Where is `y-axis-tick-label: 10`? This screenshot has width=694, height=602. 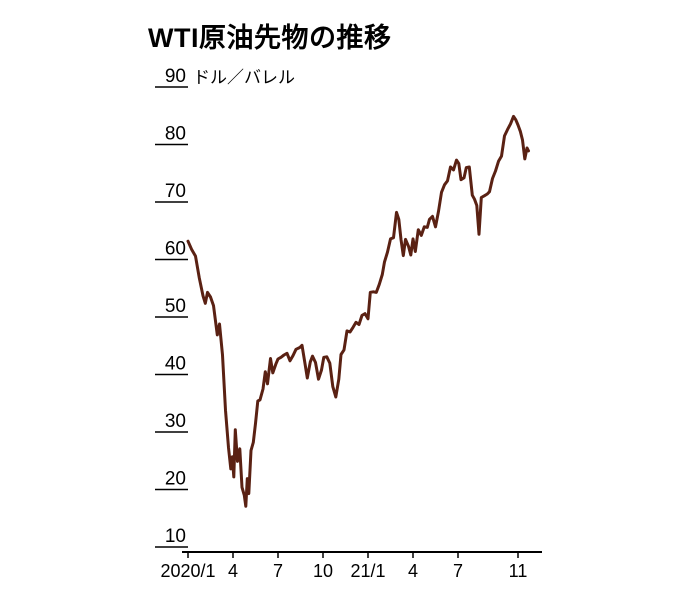
y-axis-tick-label: 10 is located at coordinates (175, 536).